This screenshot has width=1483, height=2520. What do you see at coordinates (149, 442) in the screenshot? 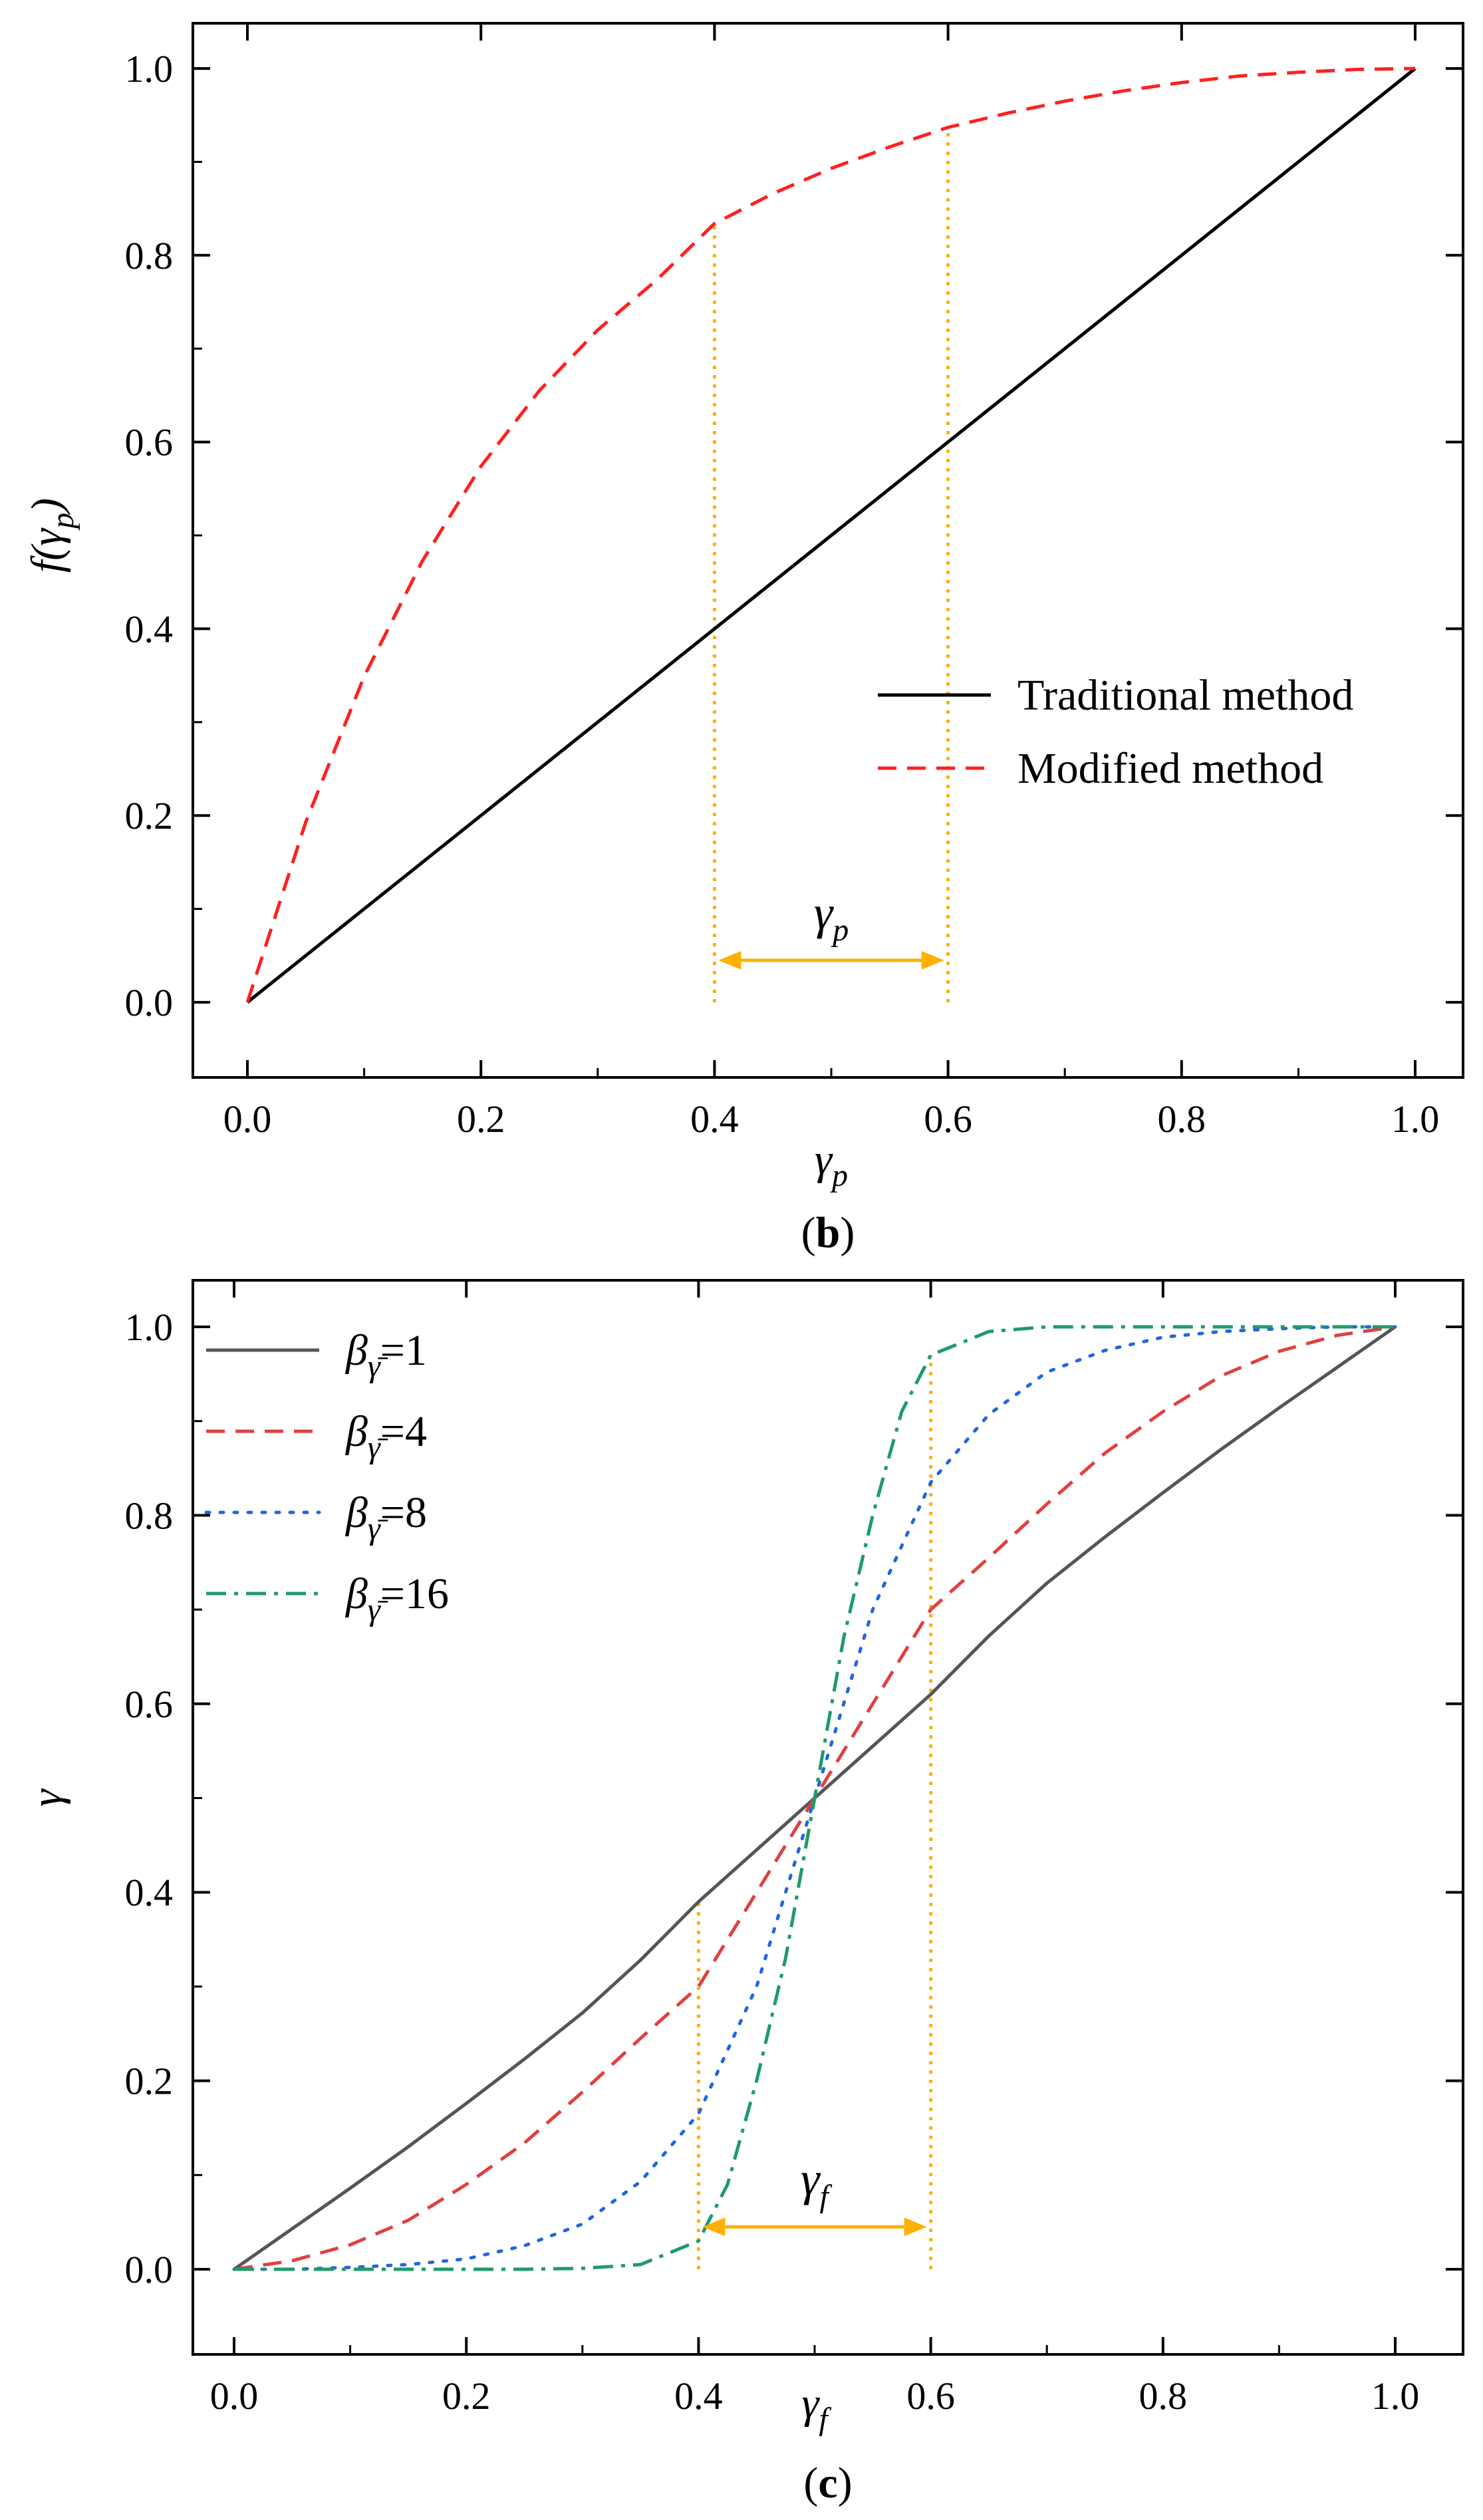
I see `y-tick-label-b: 0.6` at bounding box center [149, 442].